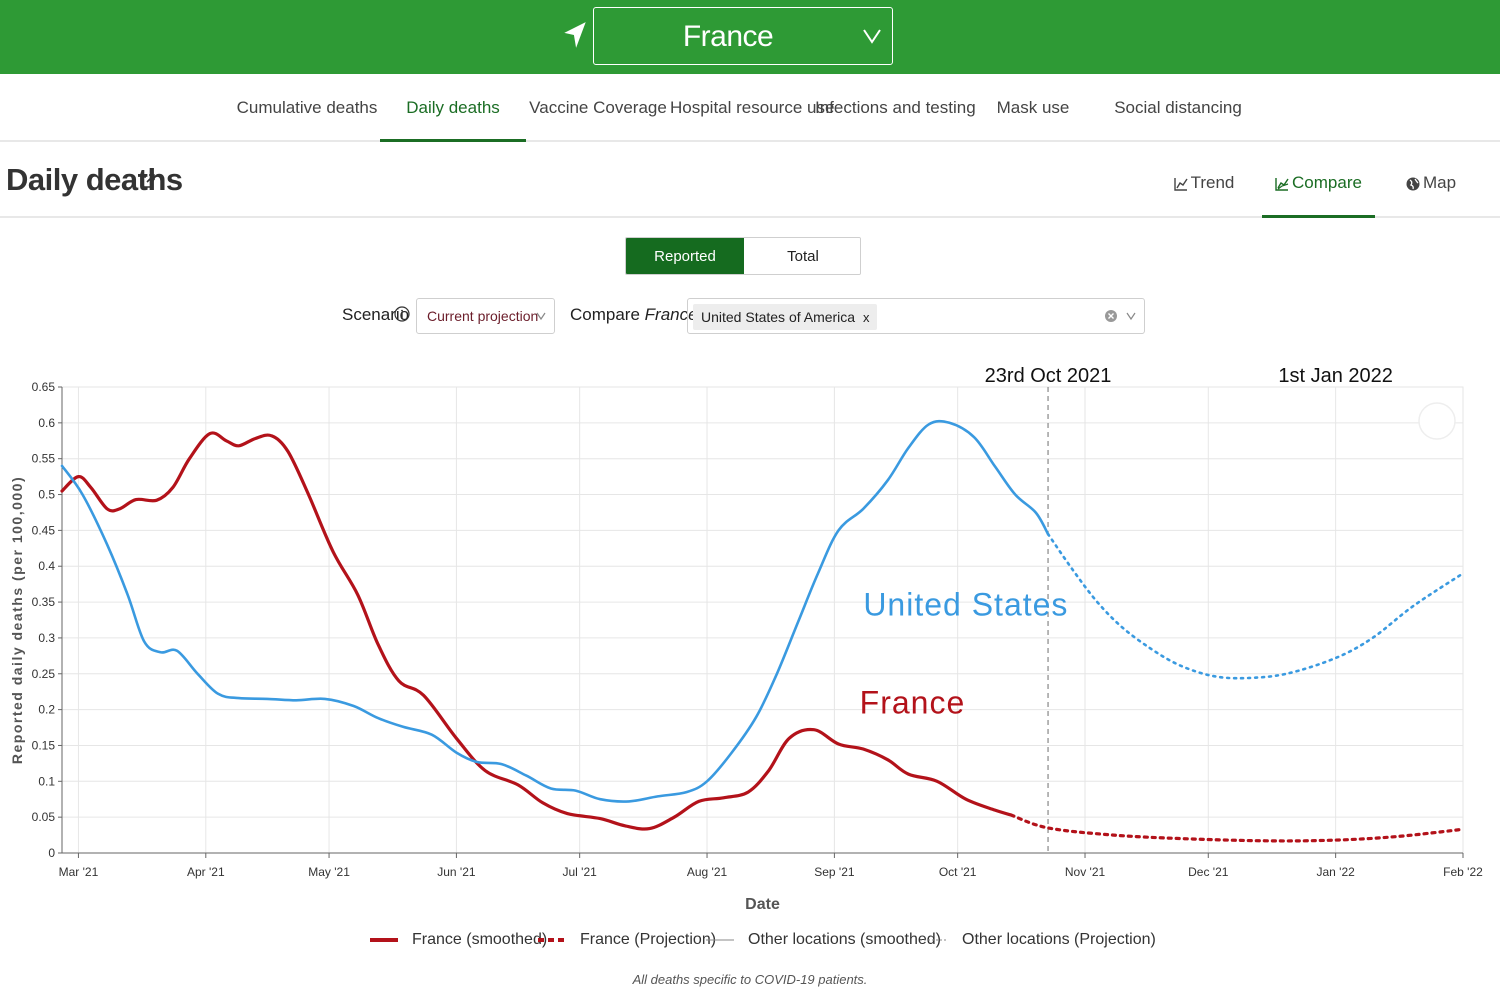  What do you see at coordinates (1439, 182) in the screenshot?
I see `view-tab-label: Map` at bounding box center [1439, 182].